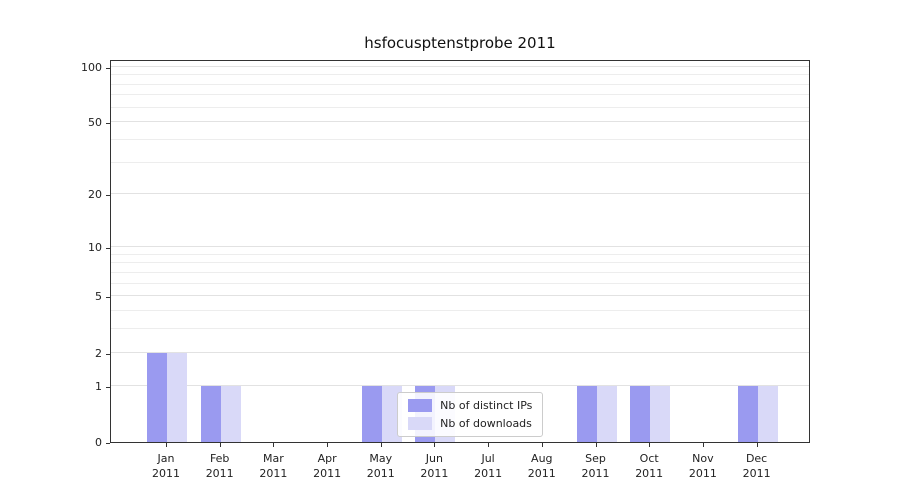 The image size is (900, 500). I want to click on y-axis-tick-label: 5, so click(98, 297).